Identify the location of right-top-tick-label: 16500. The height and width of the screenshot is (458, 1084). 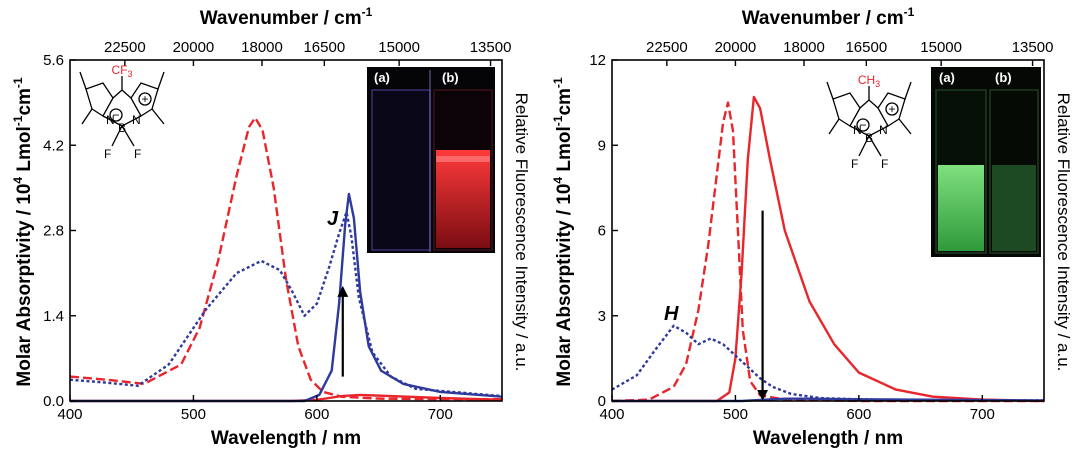
(866, 47).